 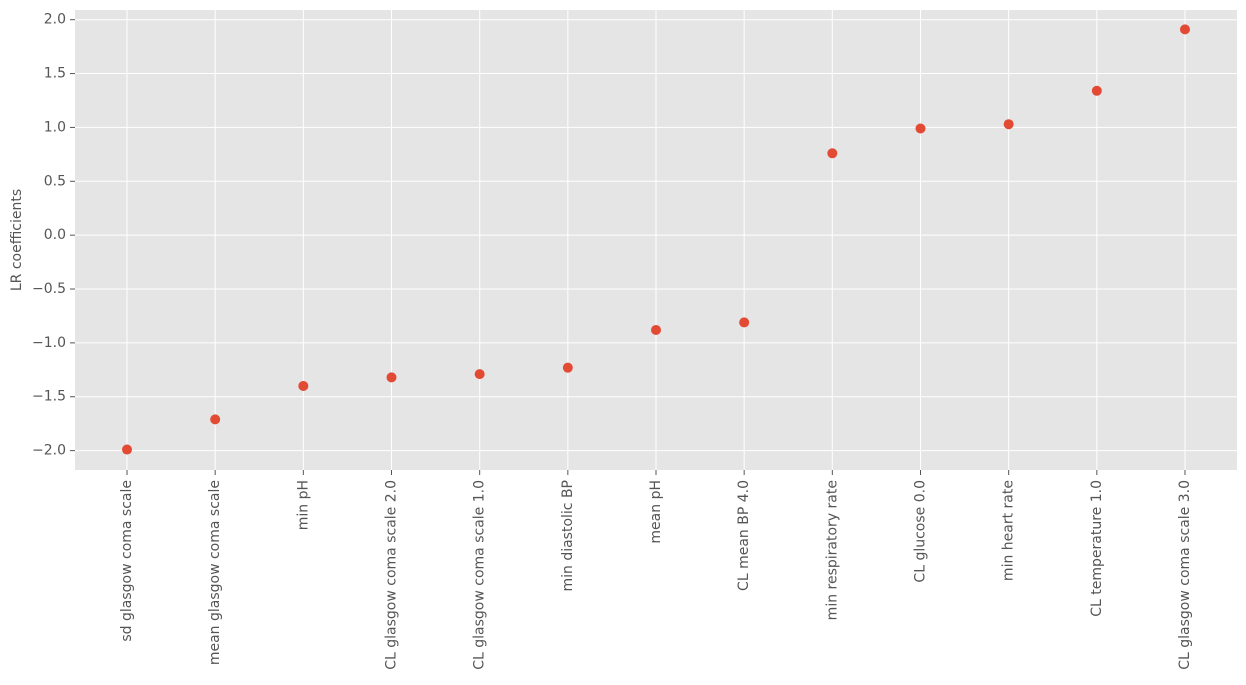 I want to click on y-tick-label: −1.0, so click(x=49, y=343).